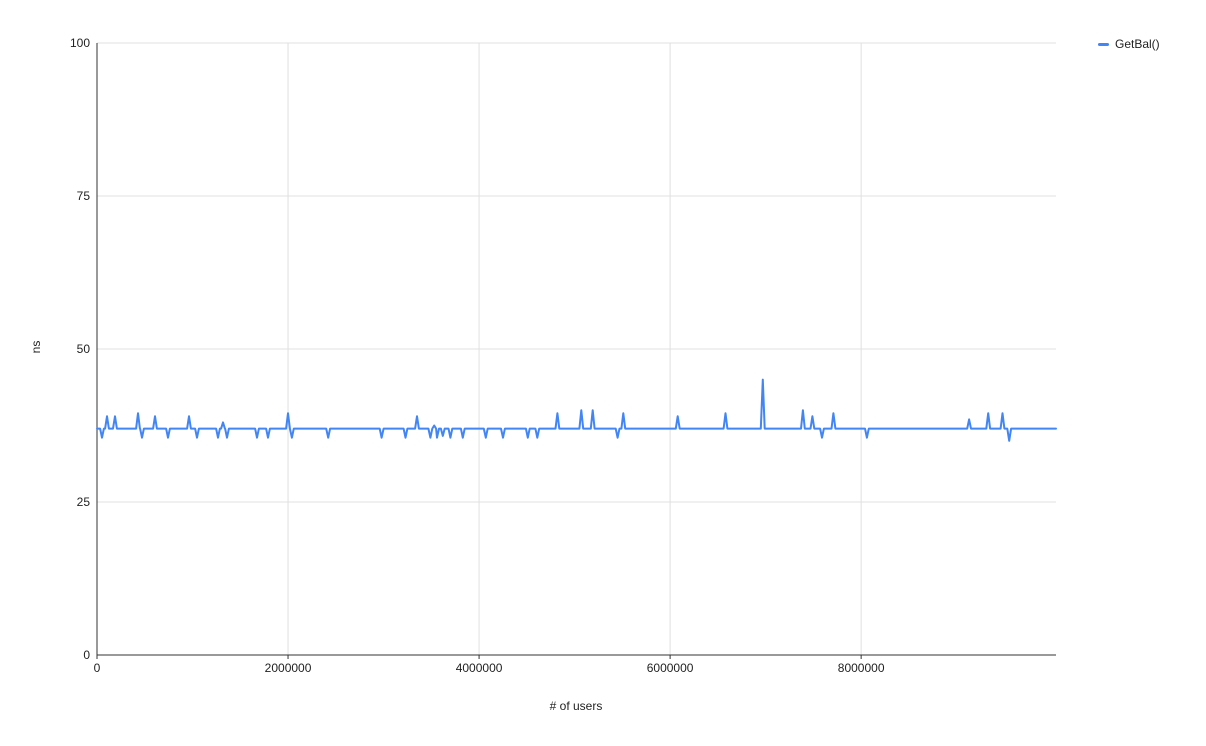  What do you see at coordinates (97, 668) in the screenshot?
I see `x-tick-label: 0` at bounding box center [97, 668].